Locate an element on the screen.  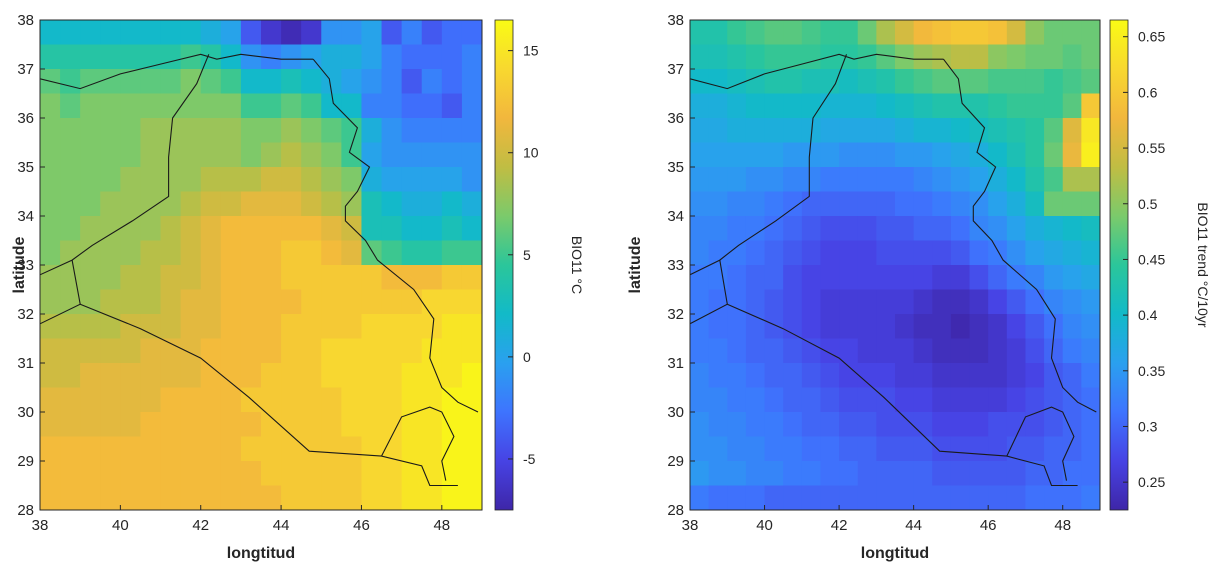
colorbar-tick-label: 0.4 is located at coordinates (1148, 315).